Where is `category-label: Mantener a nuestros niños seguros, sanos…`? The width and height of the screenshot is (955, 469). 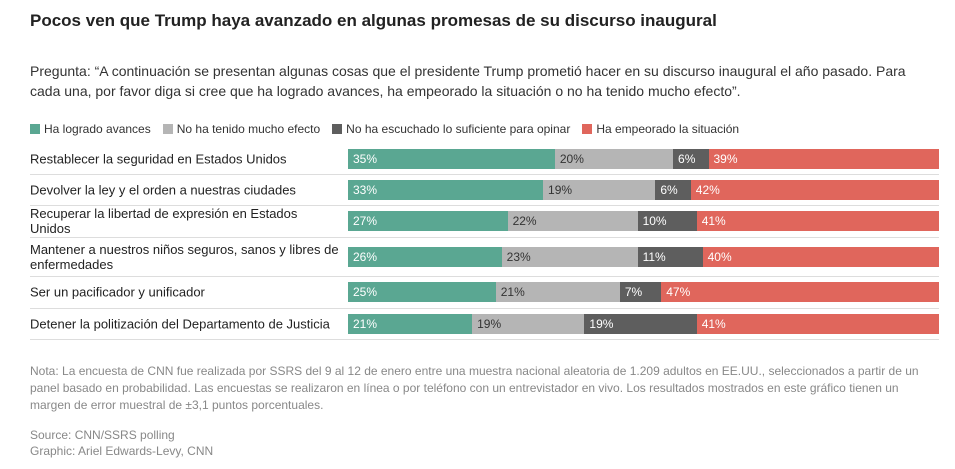 category-label: Mantener a nuestros niños seguros, sanos… is located at coordinates (184, 257).